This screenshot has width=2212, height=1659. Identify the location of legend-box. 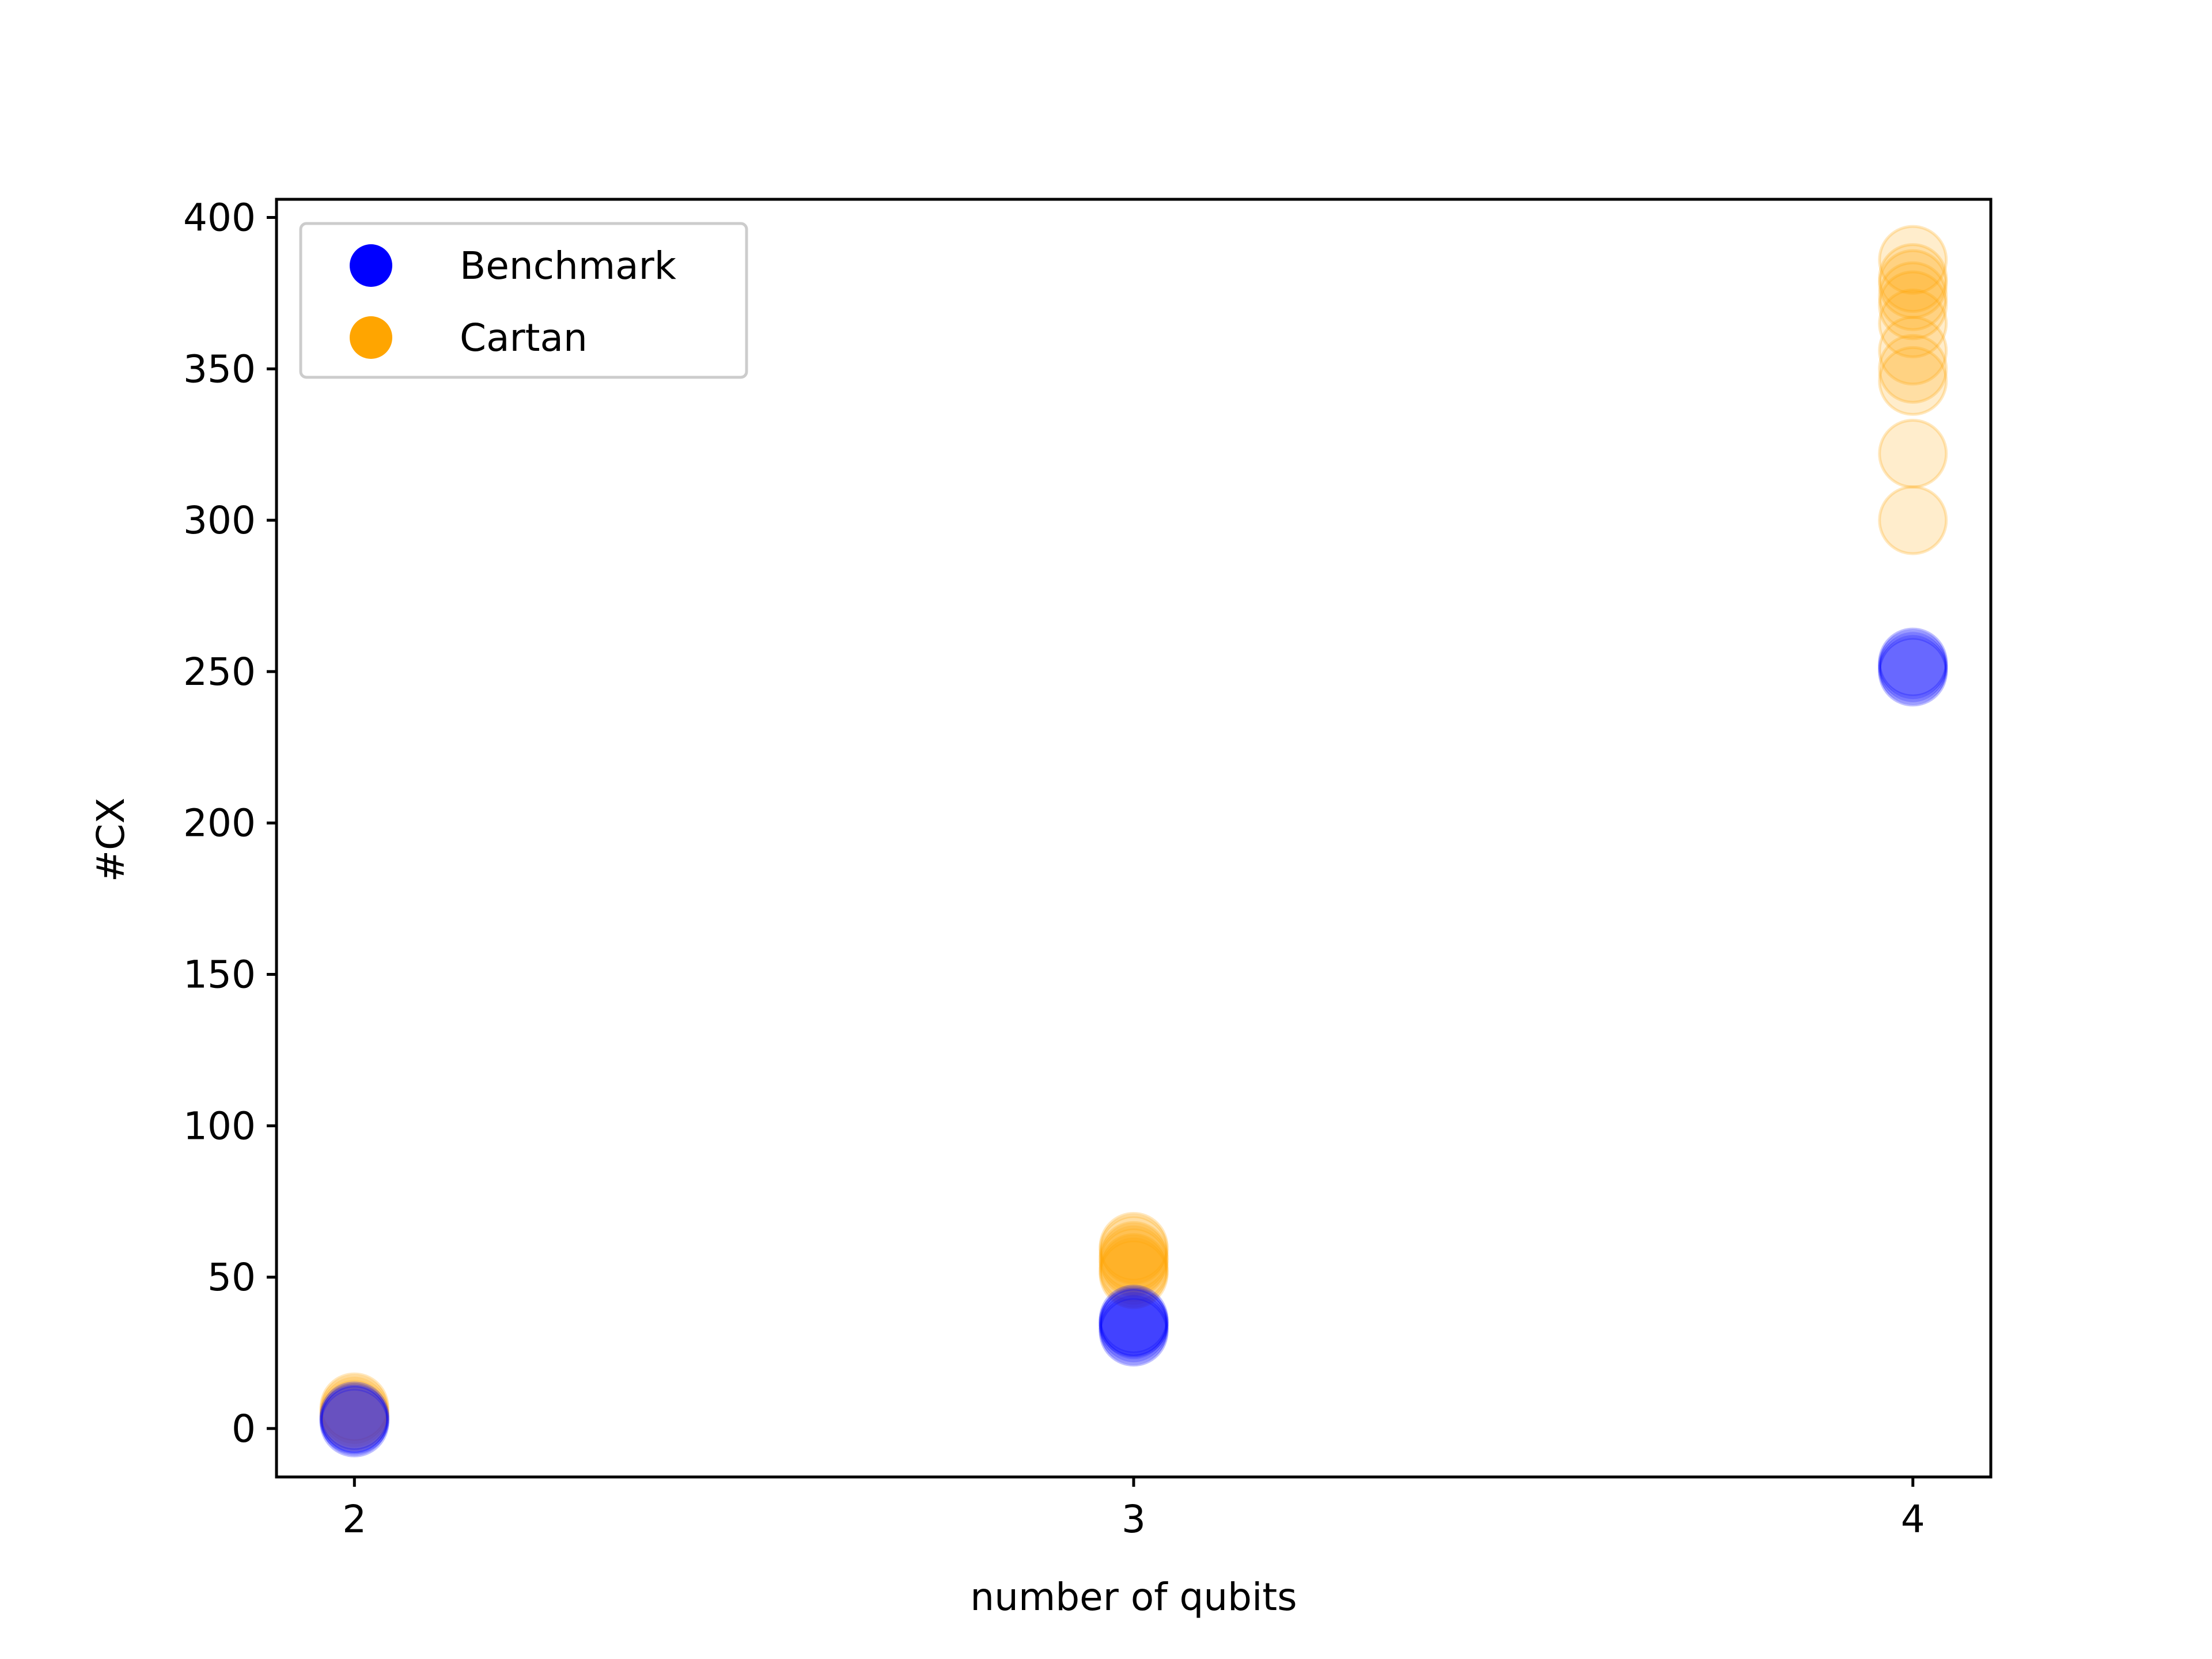
(523, 301).